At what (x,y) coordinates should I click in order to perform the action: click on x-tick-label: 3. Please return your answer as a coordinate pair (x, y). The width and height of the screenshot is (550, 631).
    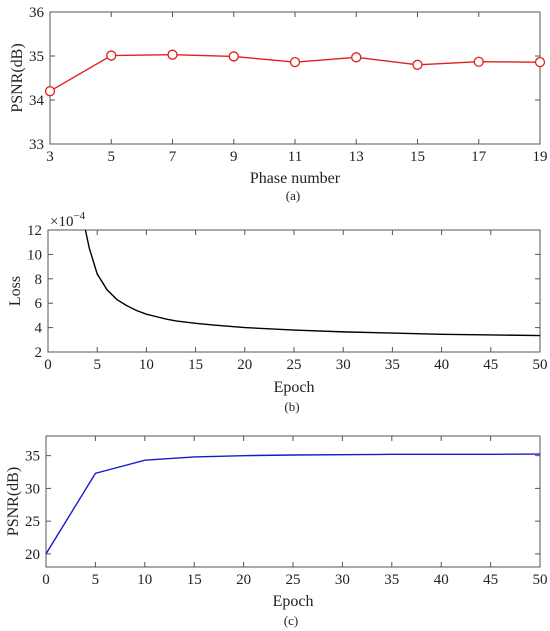
    Looking at the image, I should click on (50, 157).